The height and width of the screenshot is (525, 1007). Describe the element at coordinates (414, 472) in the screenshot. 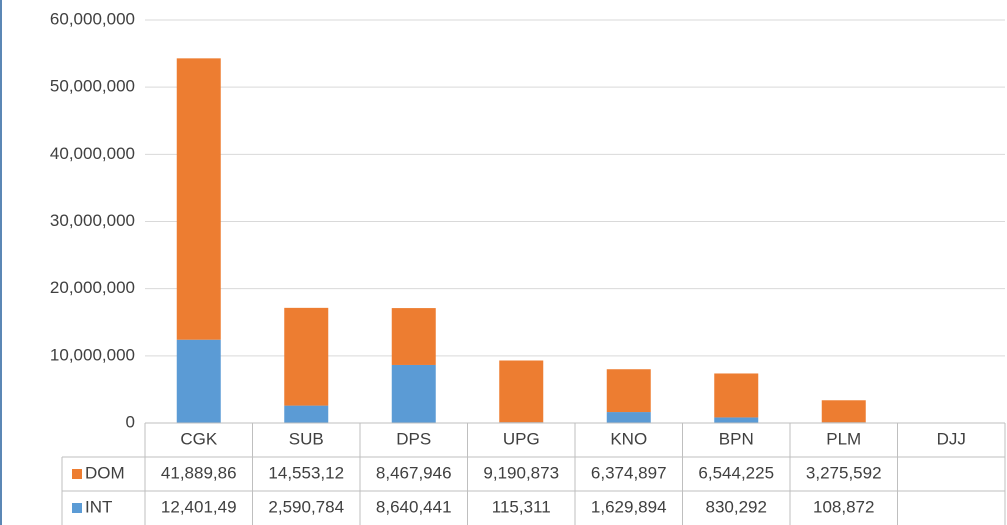

I see `table-cell: 8,467,946` at that location.